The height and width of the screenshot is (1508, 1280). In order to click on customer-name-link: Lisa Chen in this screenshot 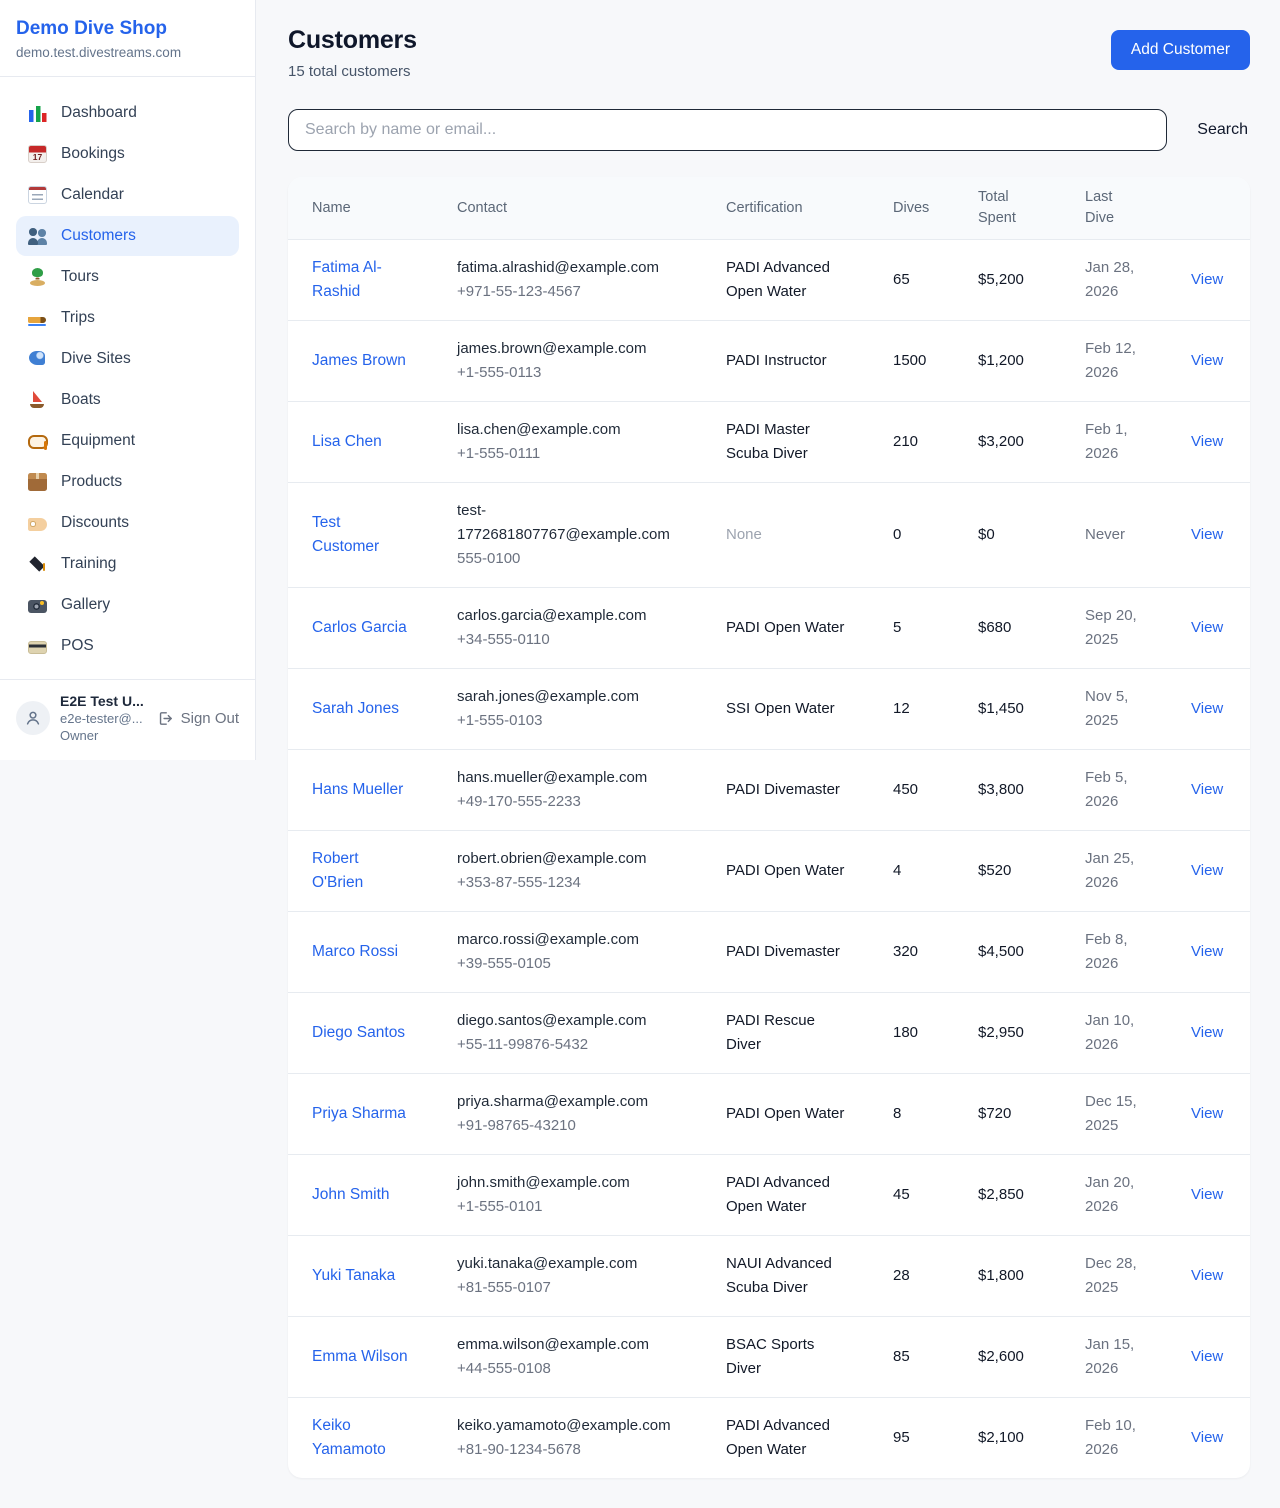, I will do `click(347, 441)`.